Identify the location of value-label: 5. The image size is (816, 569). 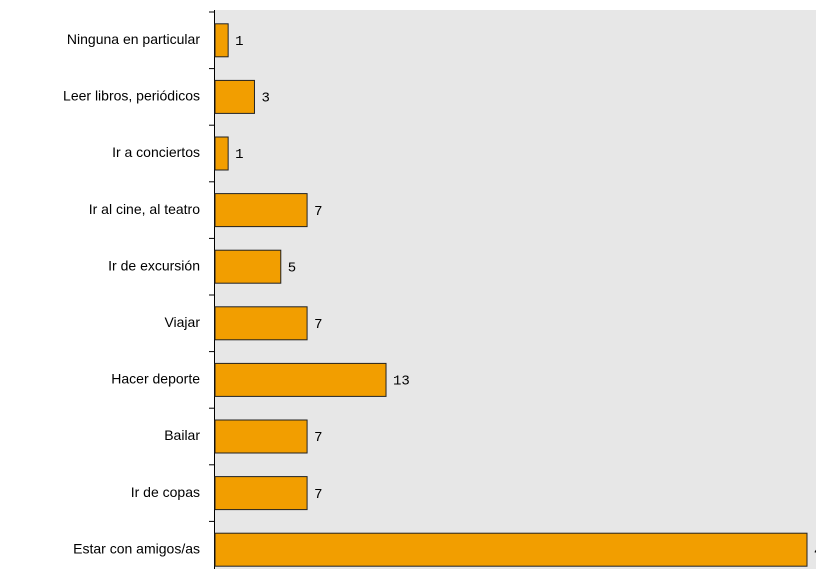
(292, 268).